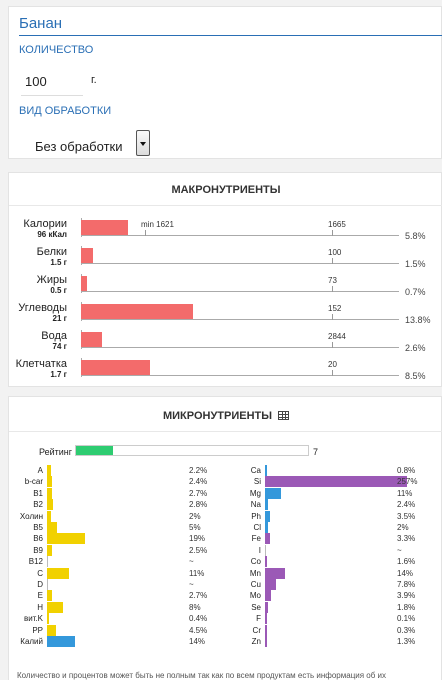 The height and width of the screenshot is (680, 442). Describe the element at coordinates (65, 111) in the screenshot. I see `processing-label: ВИД ОБРАБОТКИ` at that location.